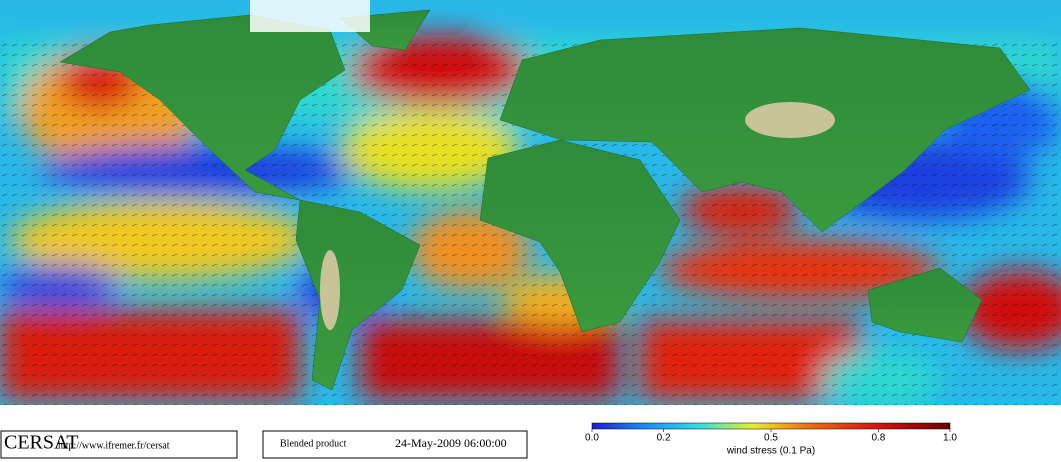 The image size is (1061, 462). Describe the element at coordinates (771, 426) in the screenshot. I see `colorbar-gradient` at that location.